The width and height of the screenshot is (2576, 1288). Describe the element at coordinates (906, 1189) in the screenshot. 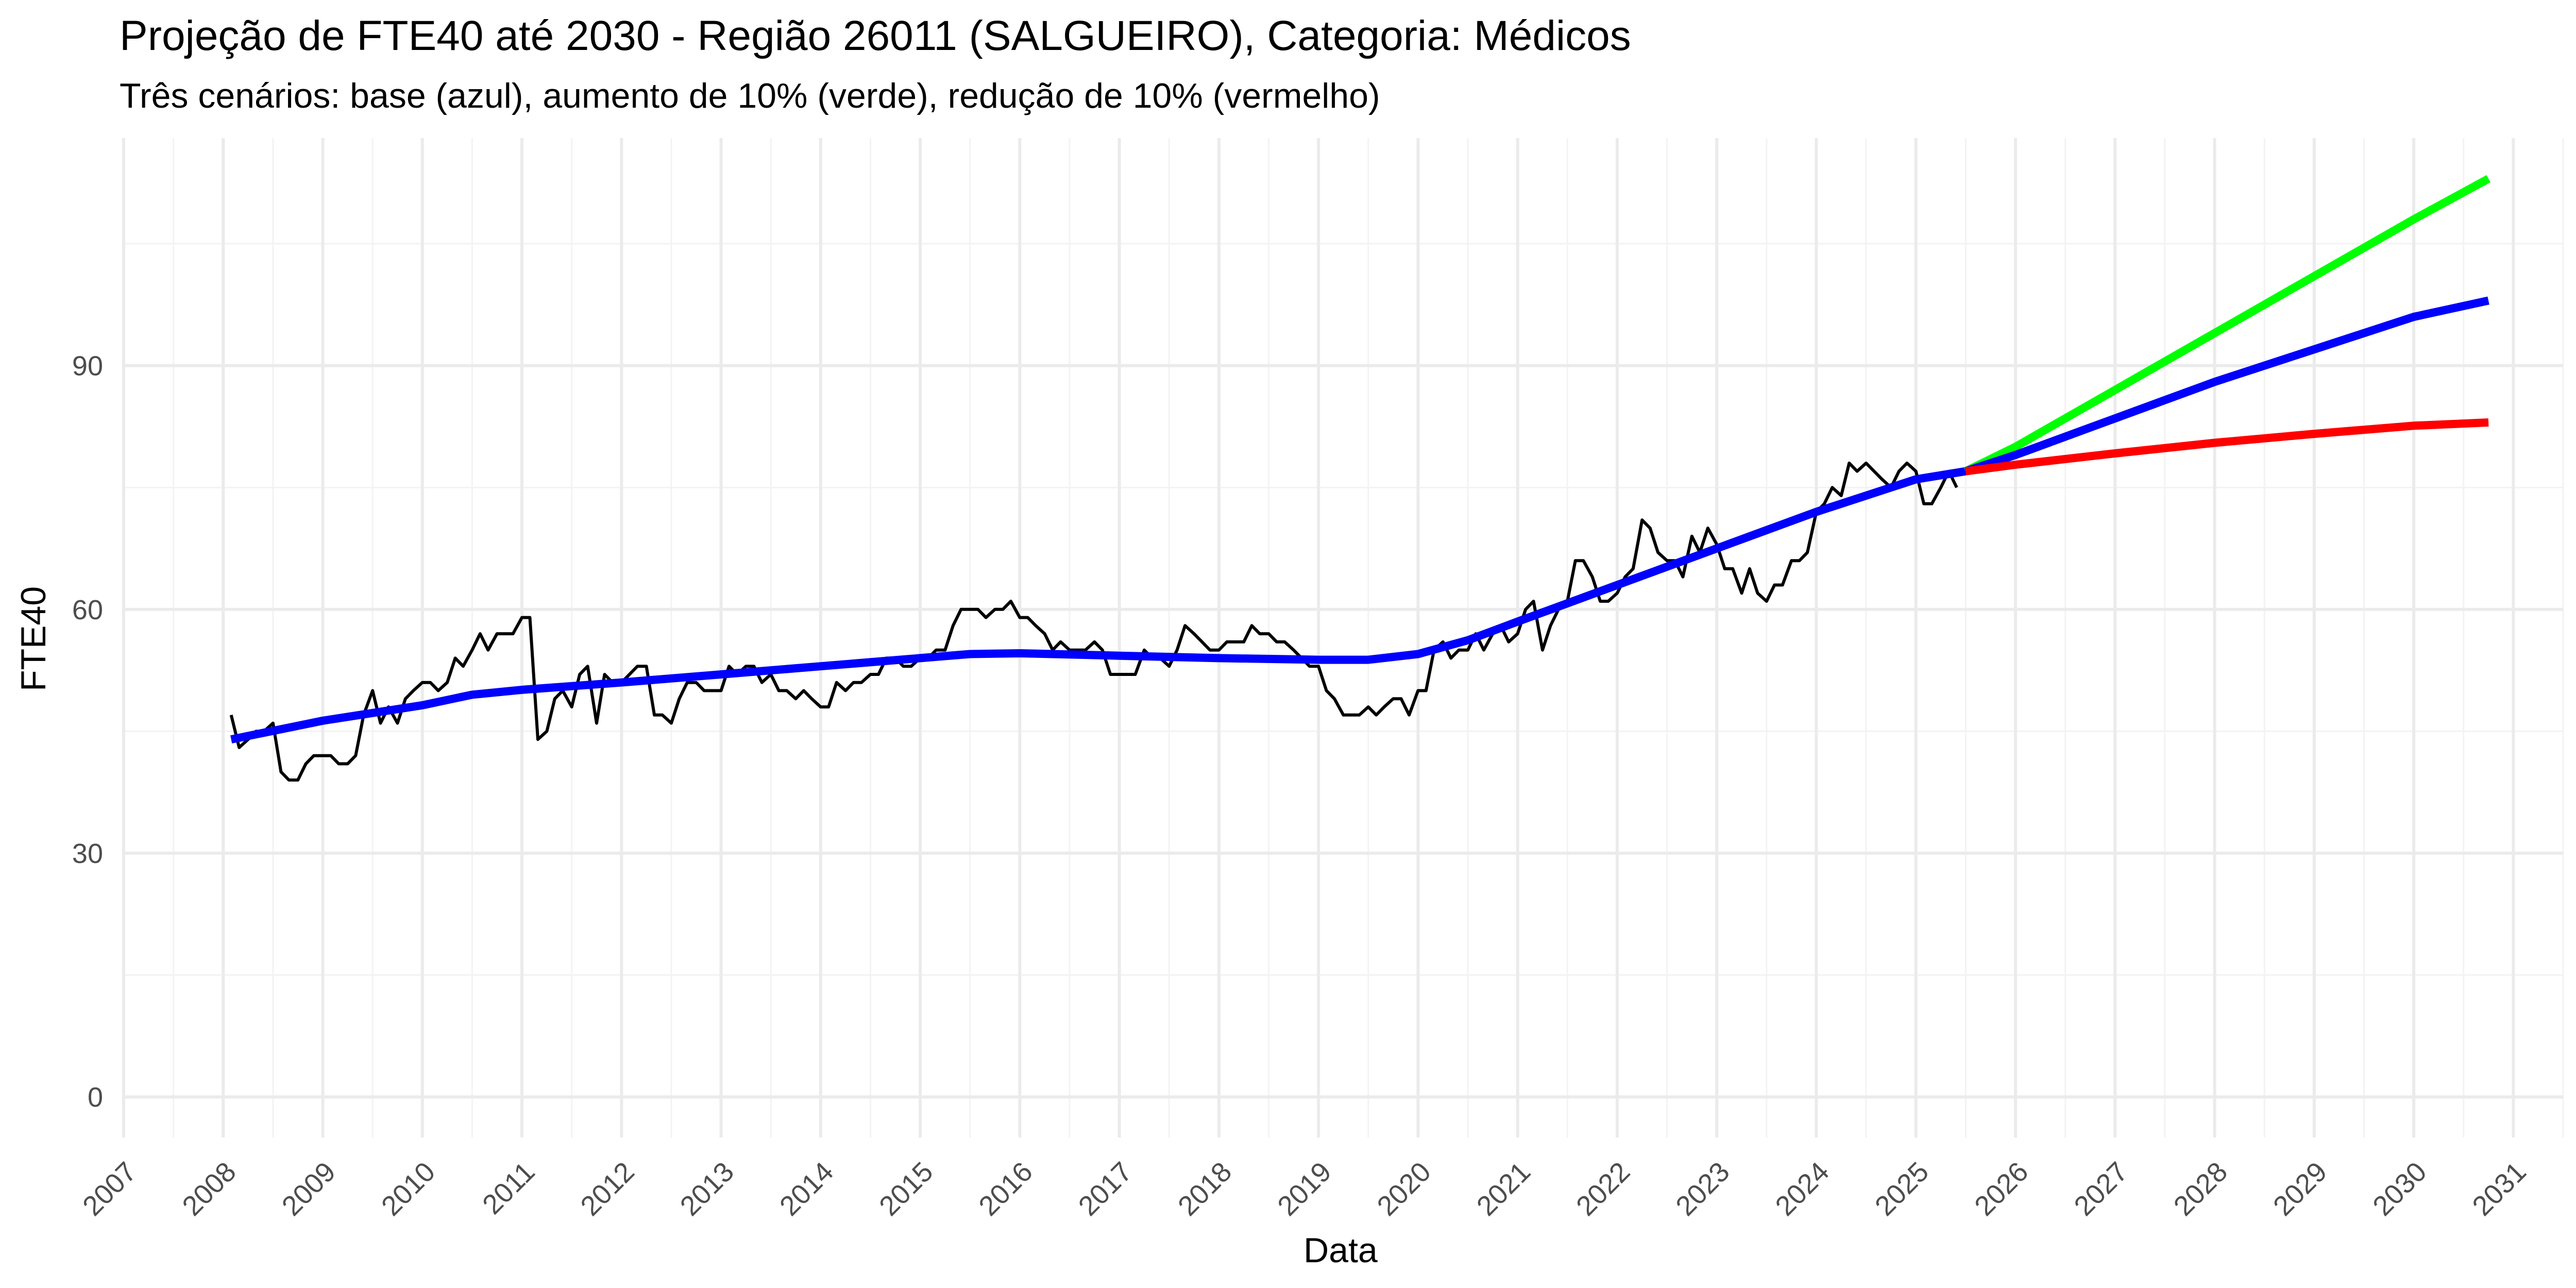

I see `x-tick-label: 2015` at that location.